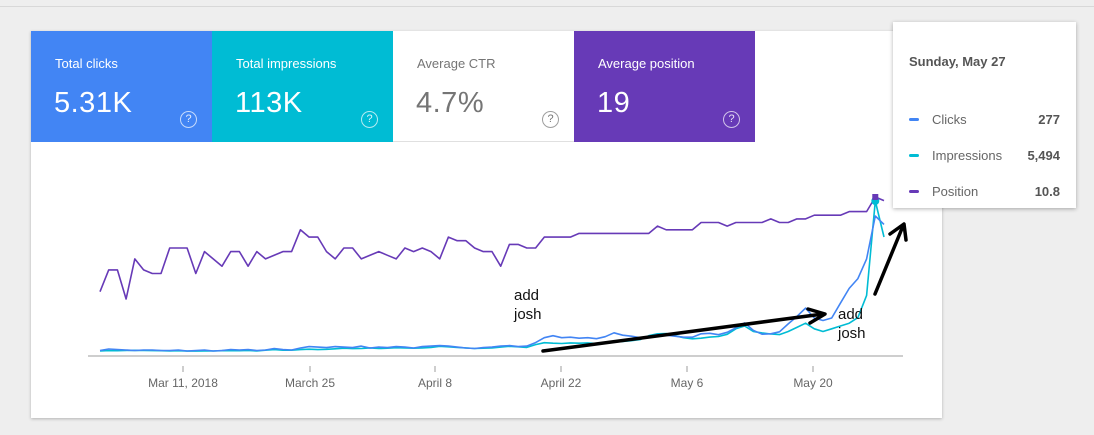 Image resolution: width=1094 pixels, height=435 pixels. I want to click on tooltip-row-value: 10.8, so click(1047, 191).